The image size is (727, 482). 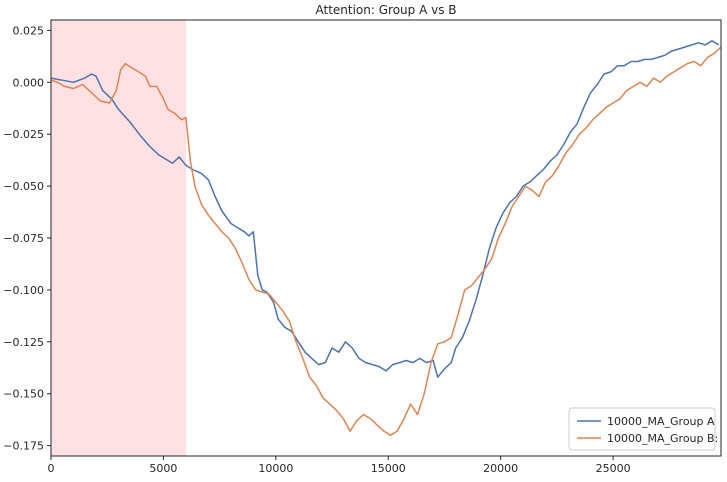 I want to click on y-tick-label: −0.150, so click(x=23, y=394).